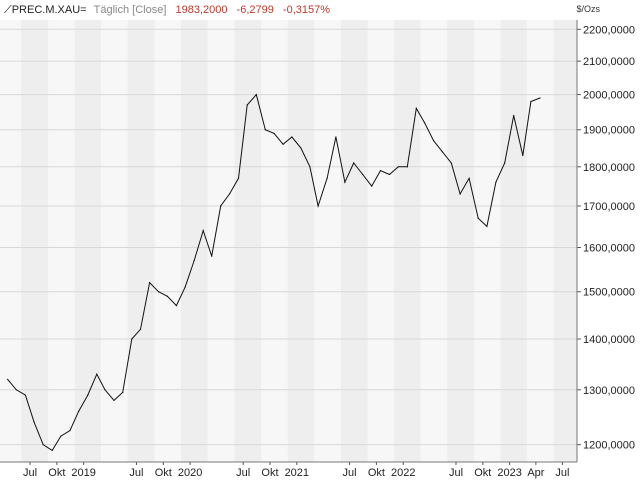  What do you see at coordinates (49, 10) in the screenshot?
I see `instrument-symbol: PREC.M.XAU=` at bounding box center [49, 10].